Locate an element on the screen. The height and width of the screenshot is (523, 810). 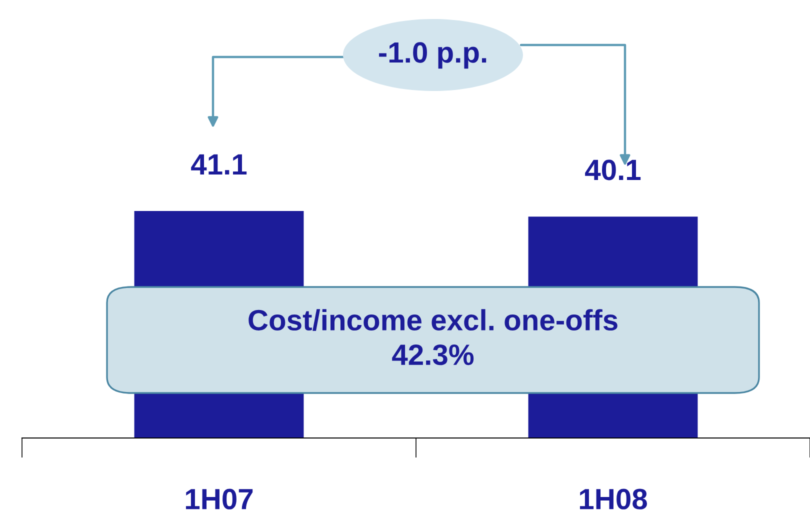
data-label: 40.1 is located at coordinates (613, 170).